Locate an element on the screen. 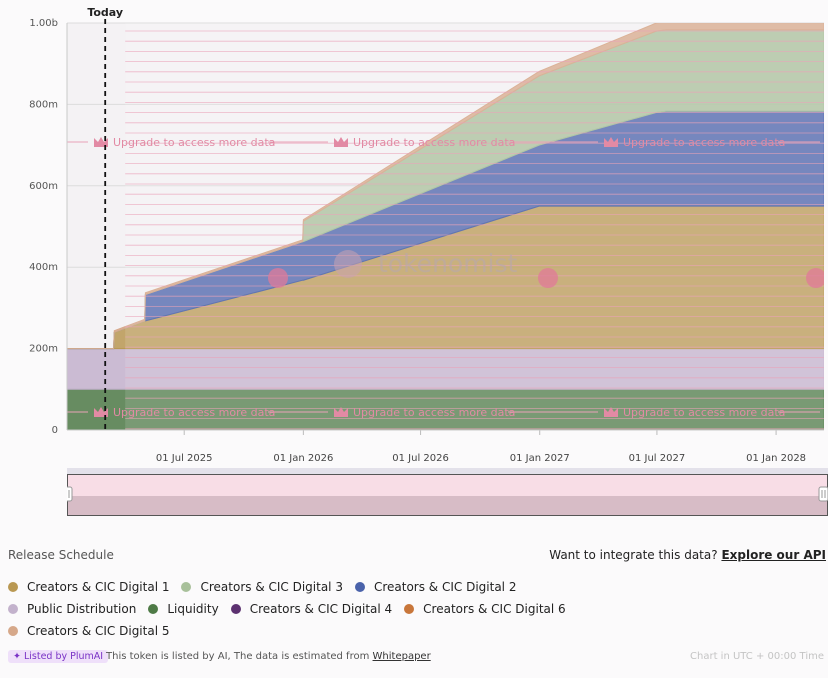 The width and height of the screenshot is (828, 678). range-navigator is located at coordinates (447, 493).